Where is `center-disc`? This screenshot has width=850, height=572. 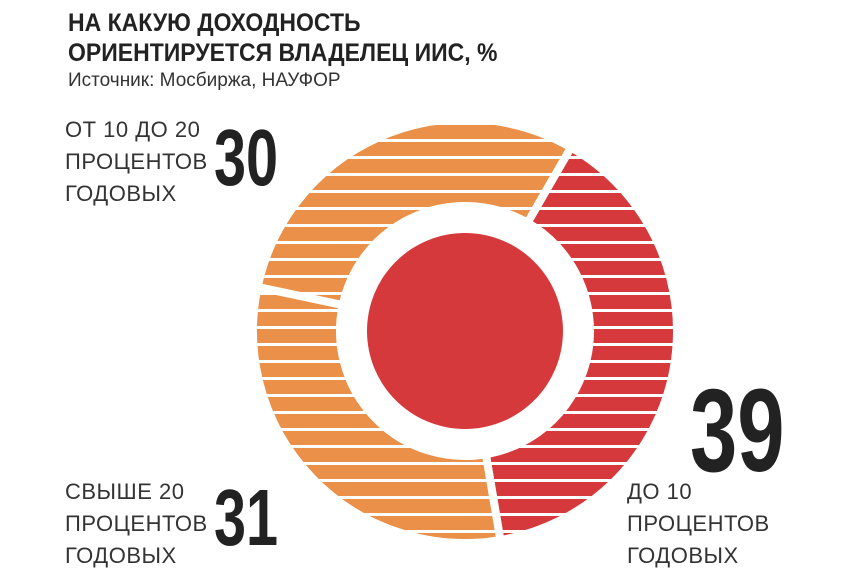 center-disc is located at coordinates (465, 331).